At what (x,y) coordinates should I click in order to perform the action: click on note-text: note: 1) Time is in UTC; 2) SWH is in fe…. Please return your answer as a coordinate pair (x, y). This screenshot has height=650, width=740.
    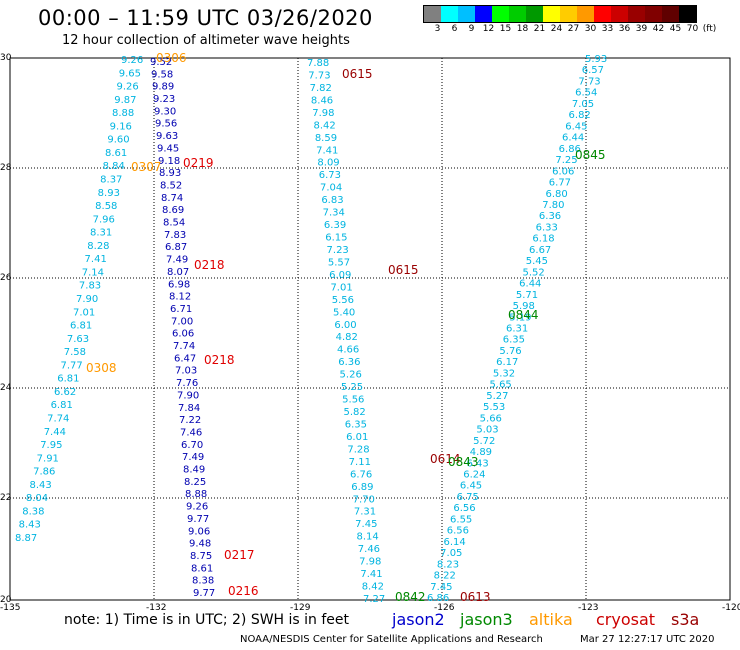
    Looking at the image, I should click on (207, 620).